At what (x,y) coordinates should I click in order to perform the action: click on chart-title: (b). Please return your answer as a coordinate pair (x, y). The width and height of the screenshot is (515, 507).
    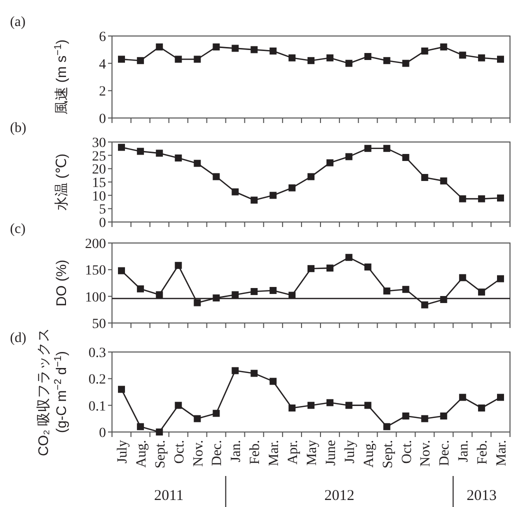
    Looking at the image, I should click on (18, 128).